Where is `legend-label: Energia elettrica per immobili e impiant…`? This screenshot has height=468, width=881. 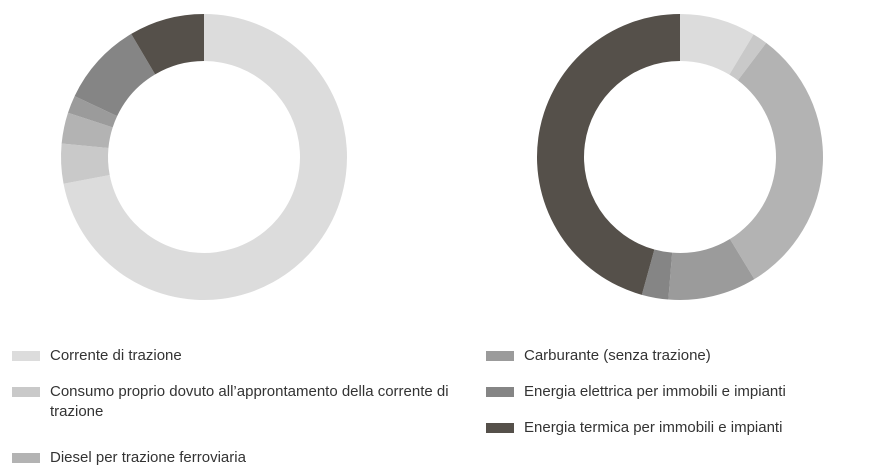
legend-label: Energia elettrica per immobili e impiant… is located at coordinates (655, 391).